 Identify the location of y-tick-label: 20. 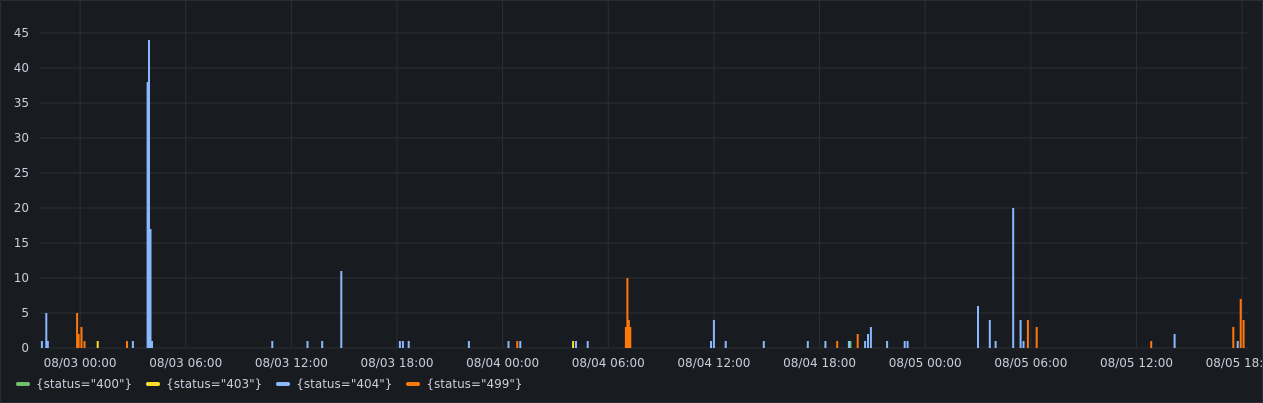
(21, 208).